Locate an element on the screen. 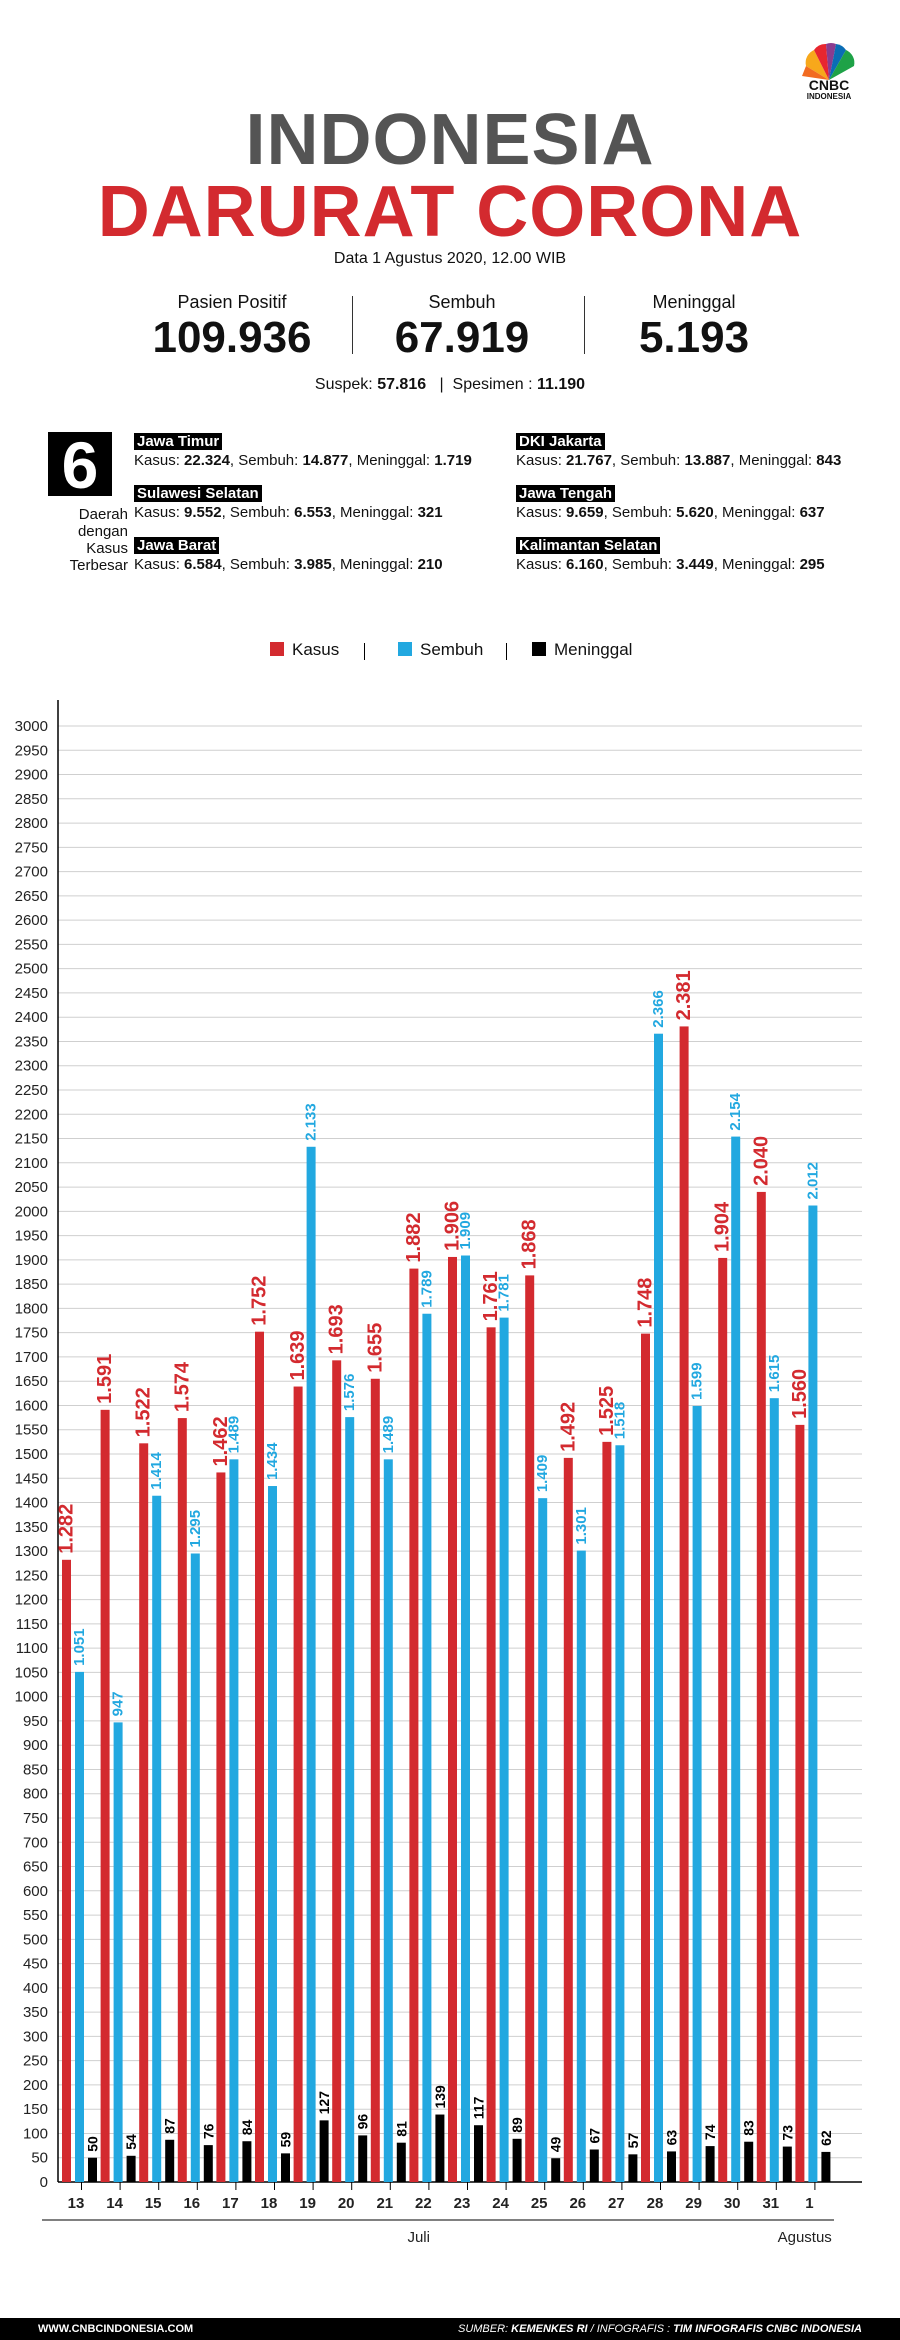  data-label-sembuh: 2.366 is located at coordinates (658, 1009).